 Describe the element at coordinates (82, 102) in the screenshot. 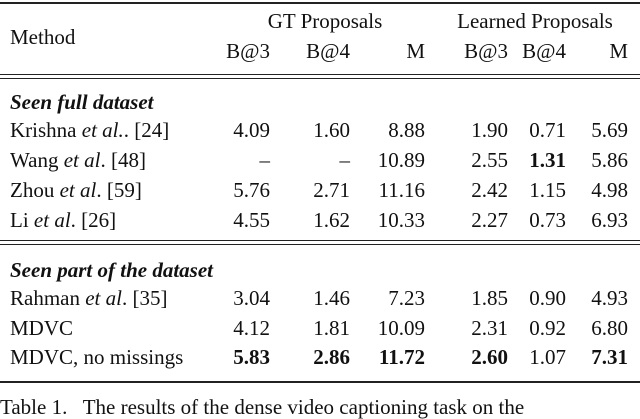

I see `section-title: Seen full dataset` at that location.